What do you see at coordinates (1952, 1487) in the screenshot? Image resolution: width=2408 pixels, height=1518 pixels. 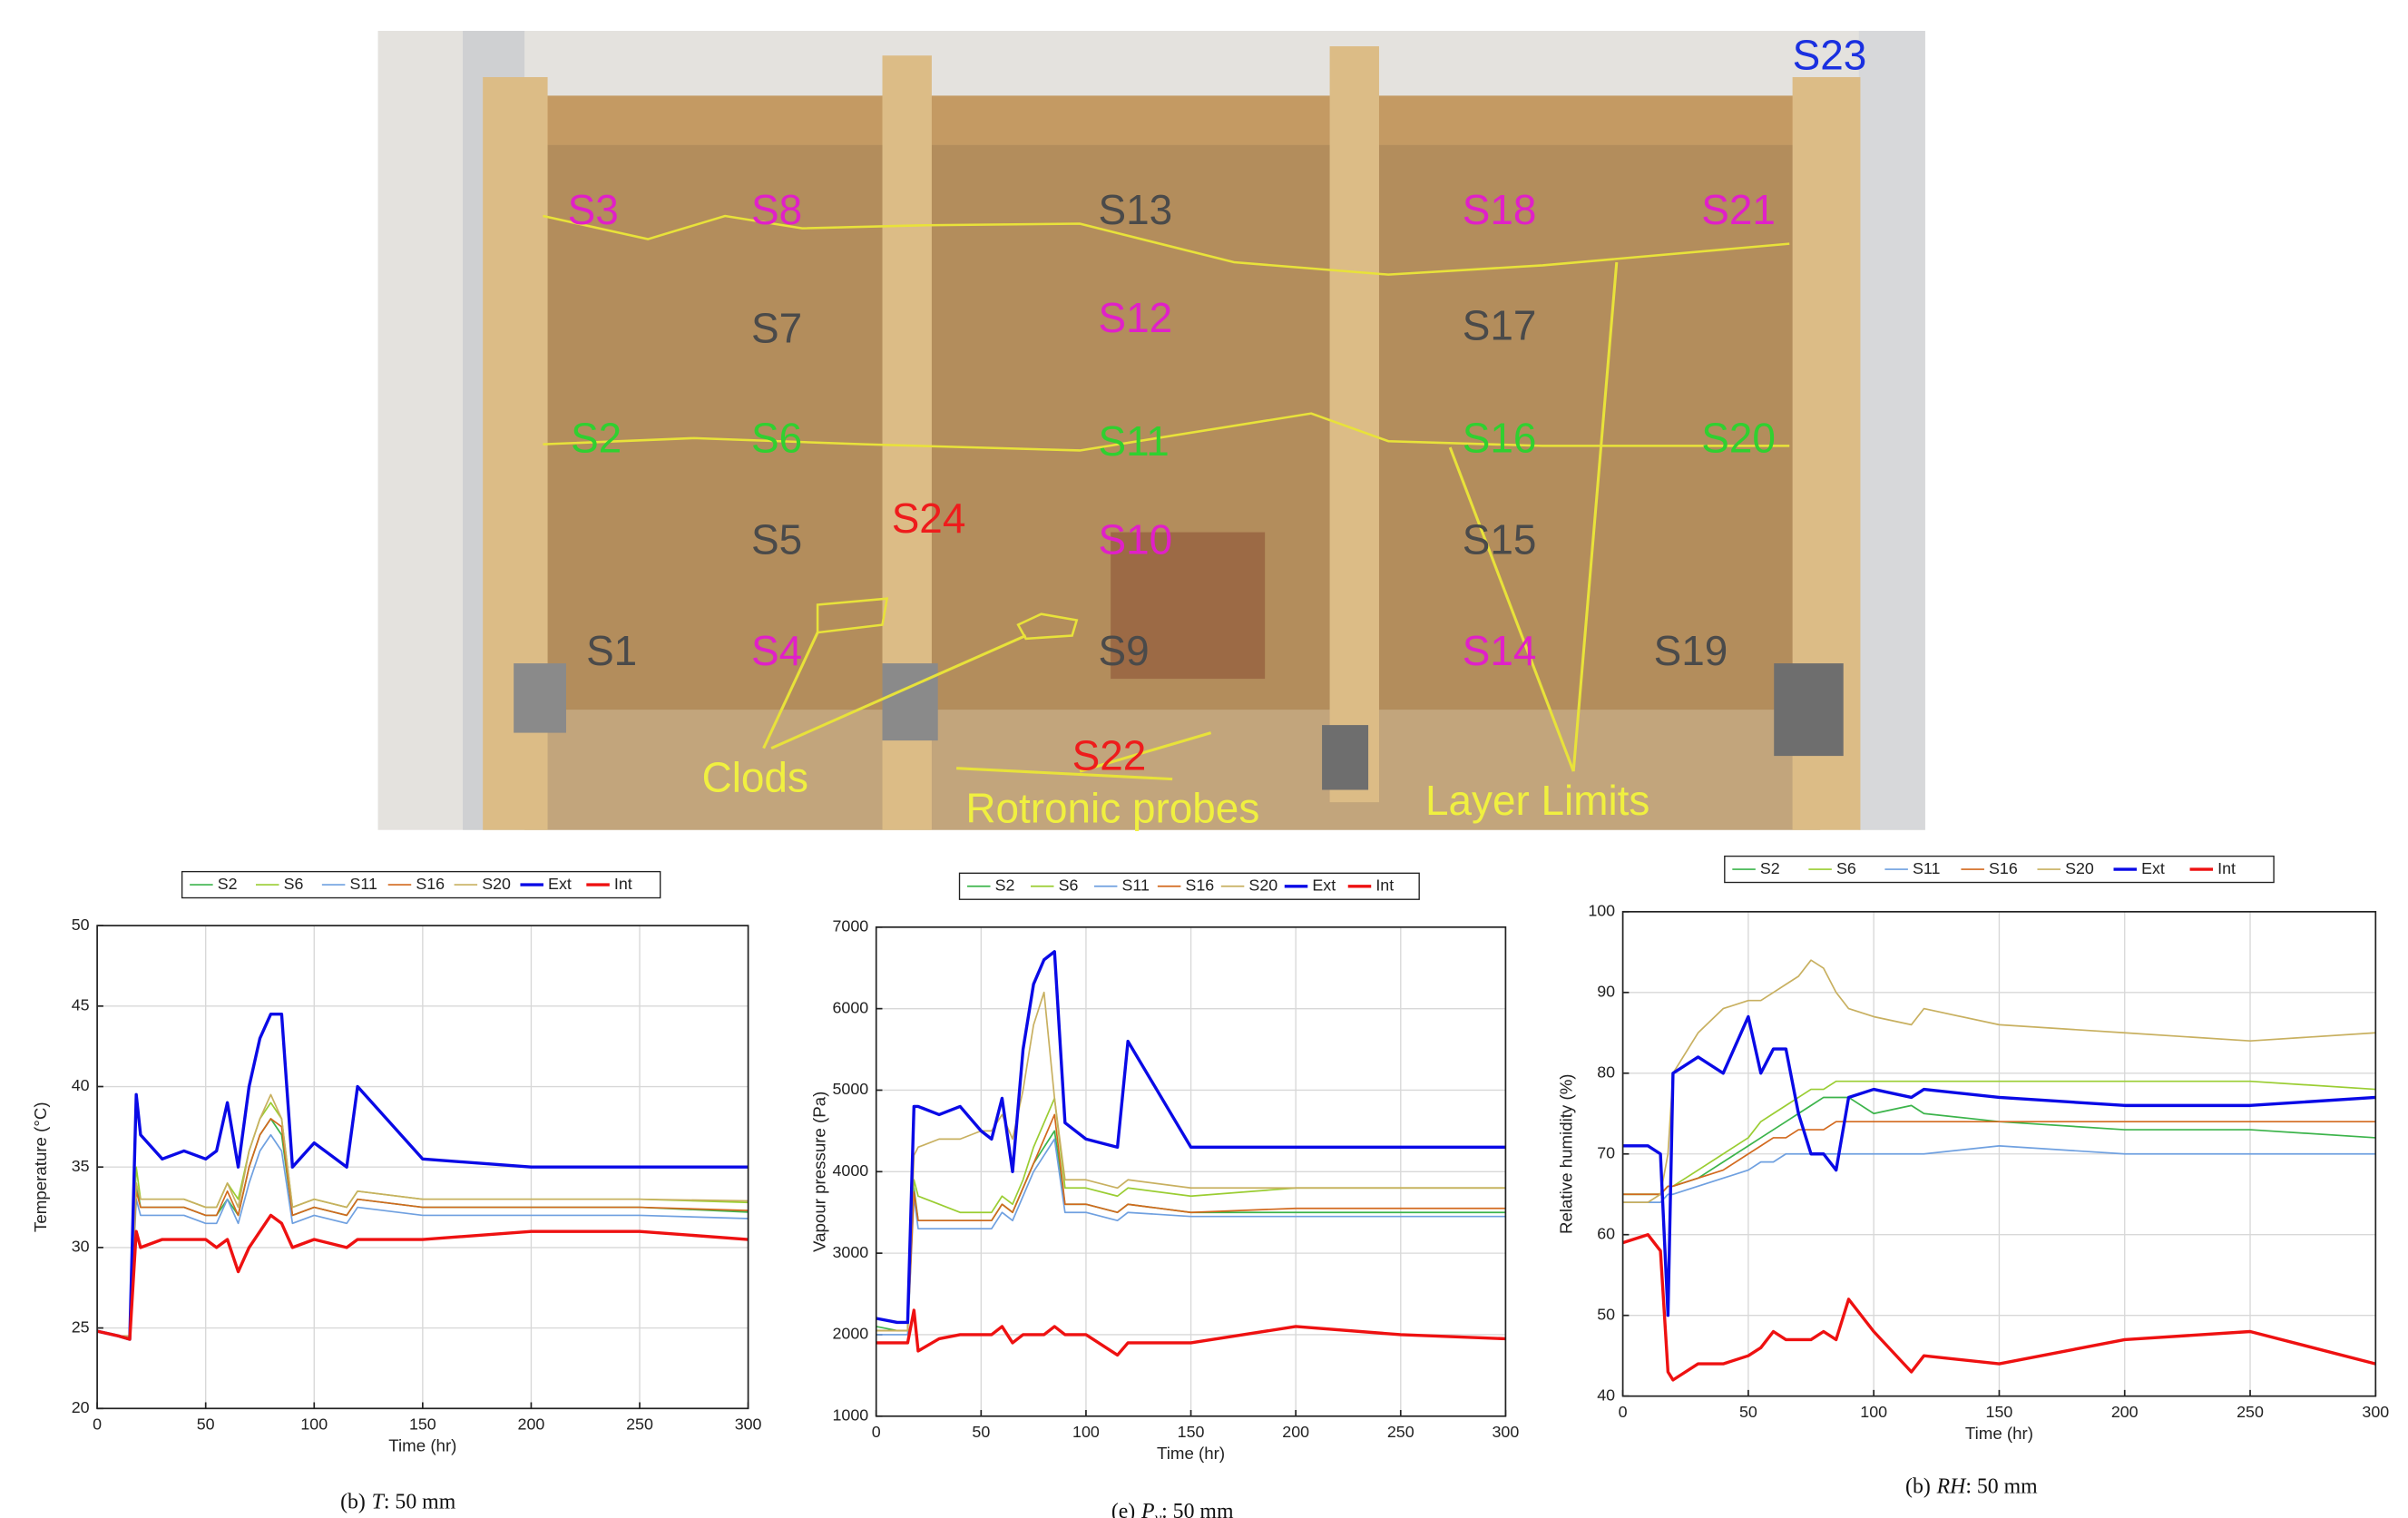 I see `caption-symbol: RH` at bounding box center [1952, 1487].